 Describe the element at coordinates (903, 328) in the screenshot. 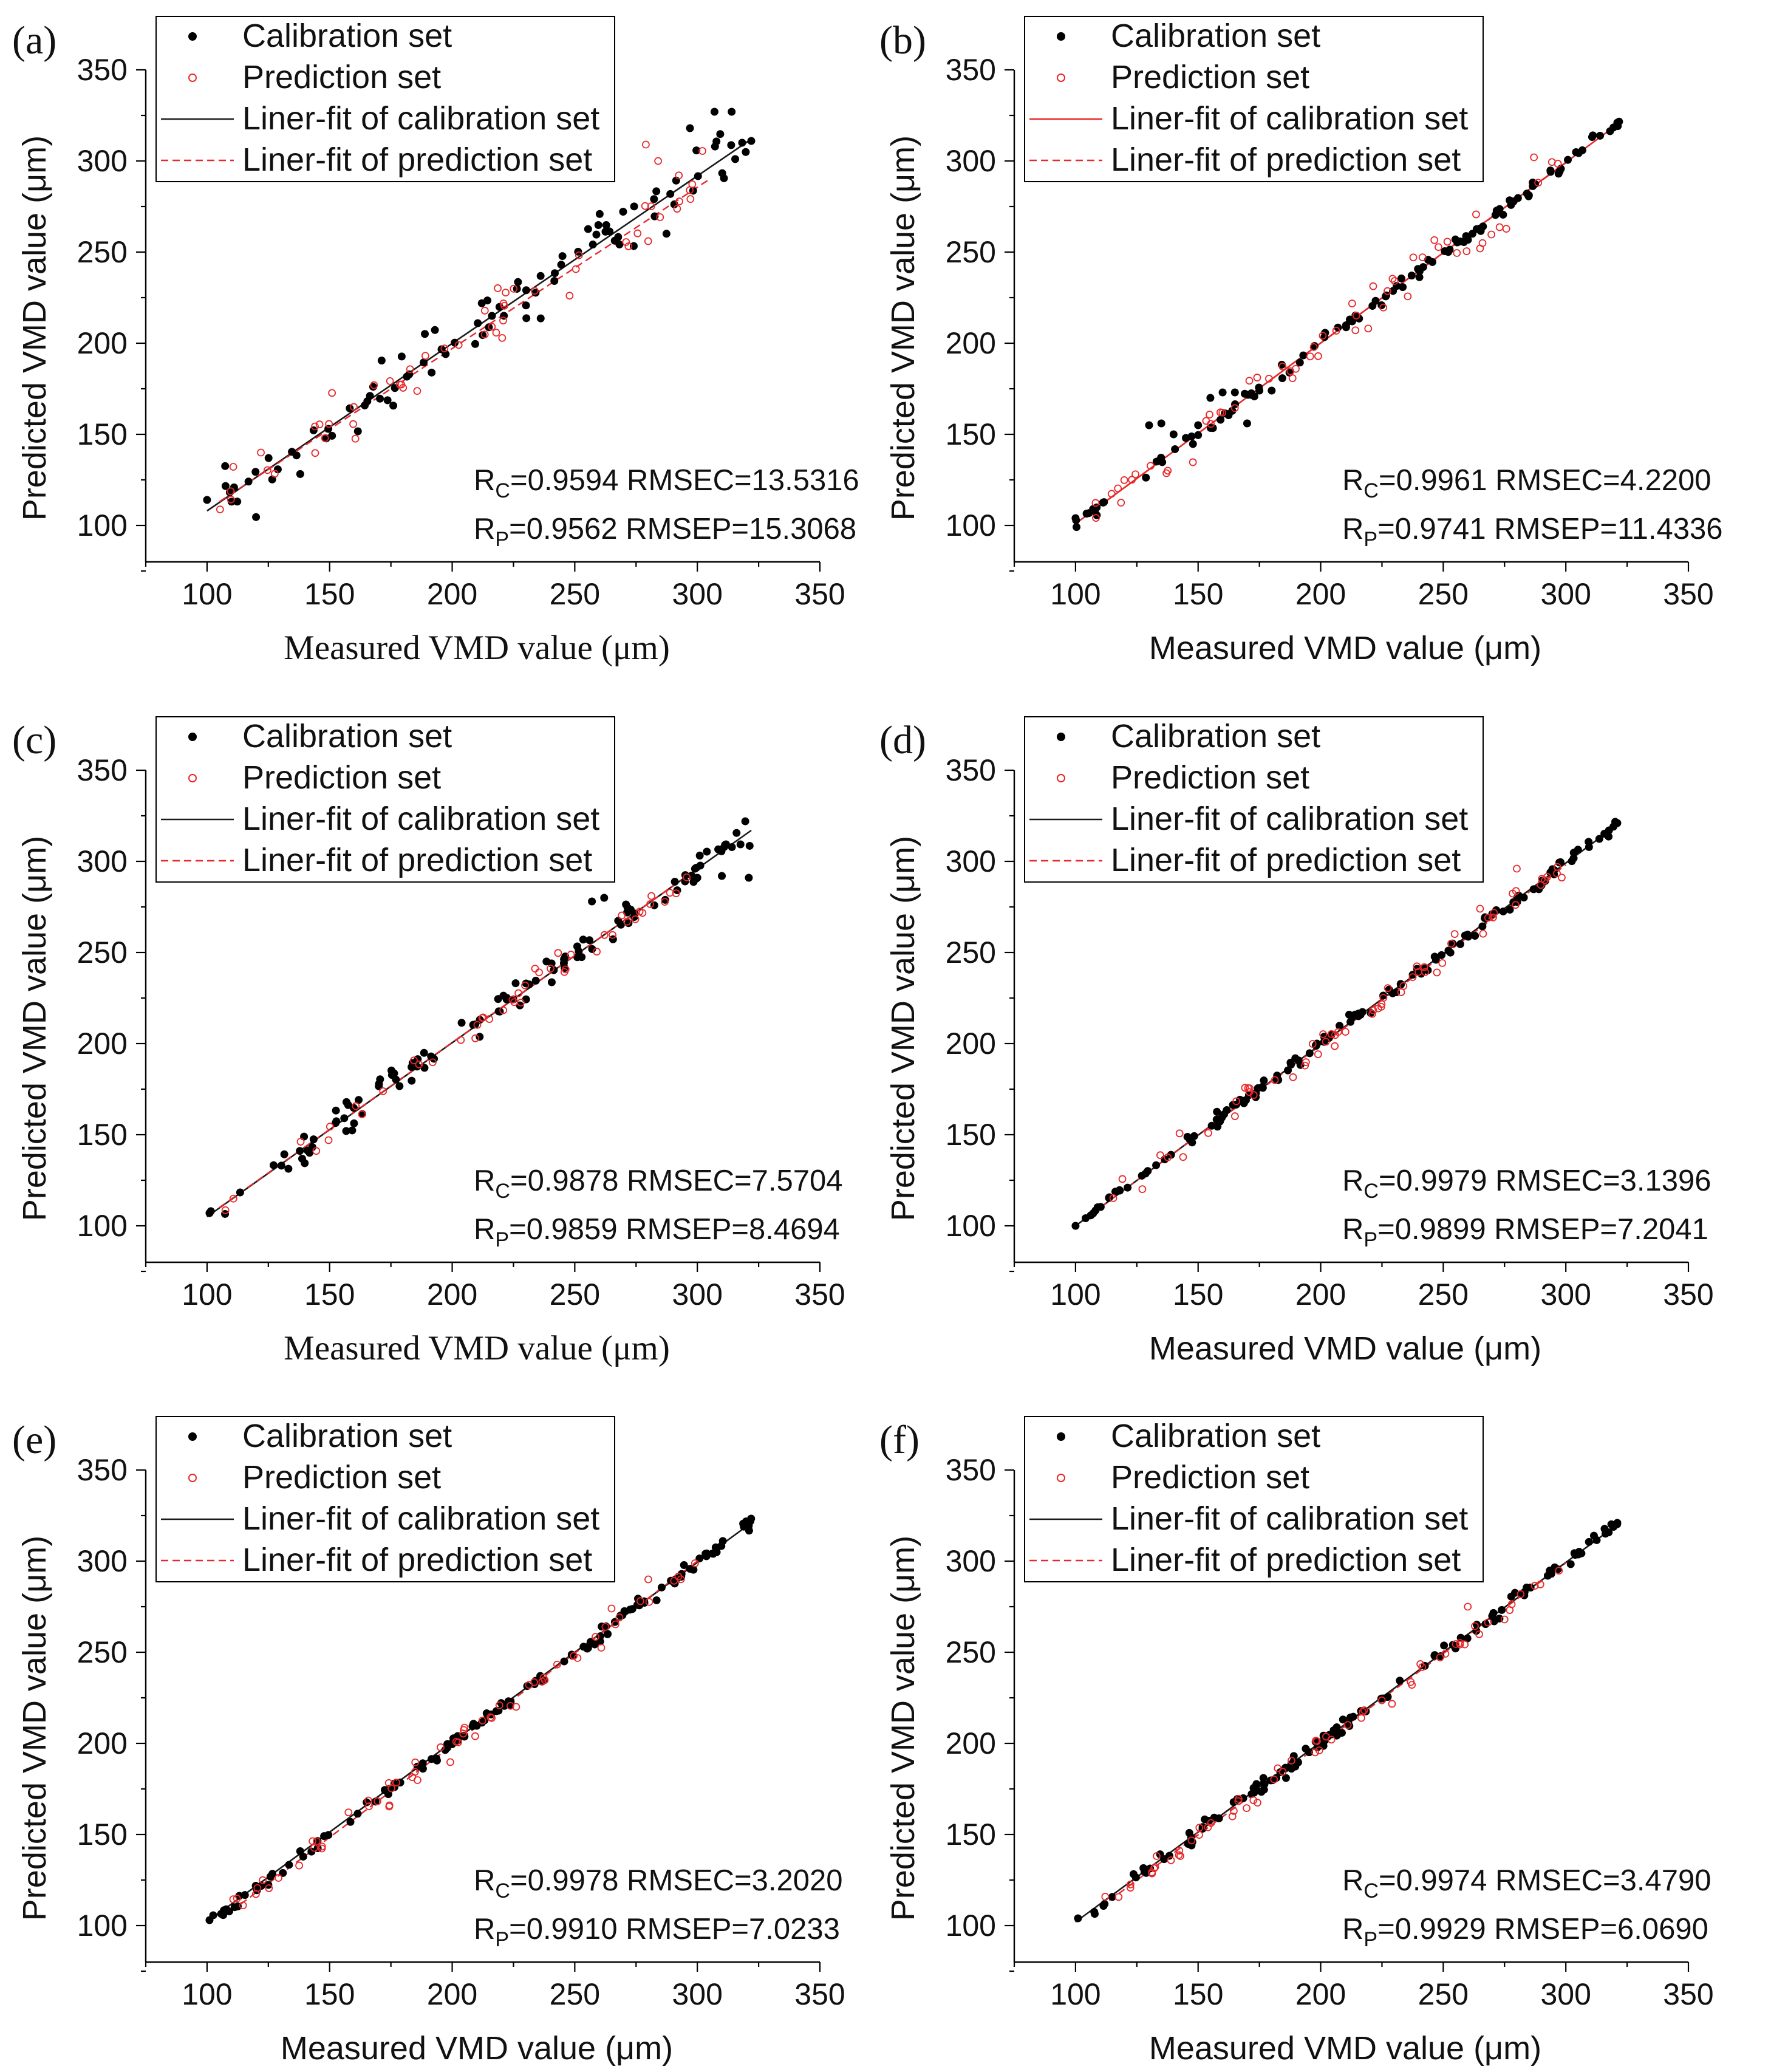

I see `y-axis-title: Predicted VMD value (μm)` at that location.